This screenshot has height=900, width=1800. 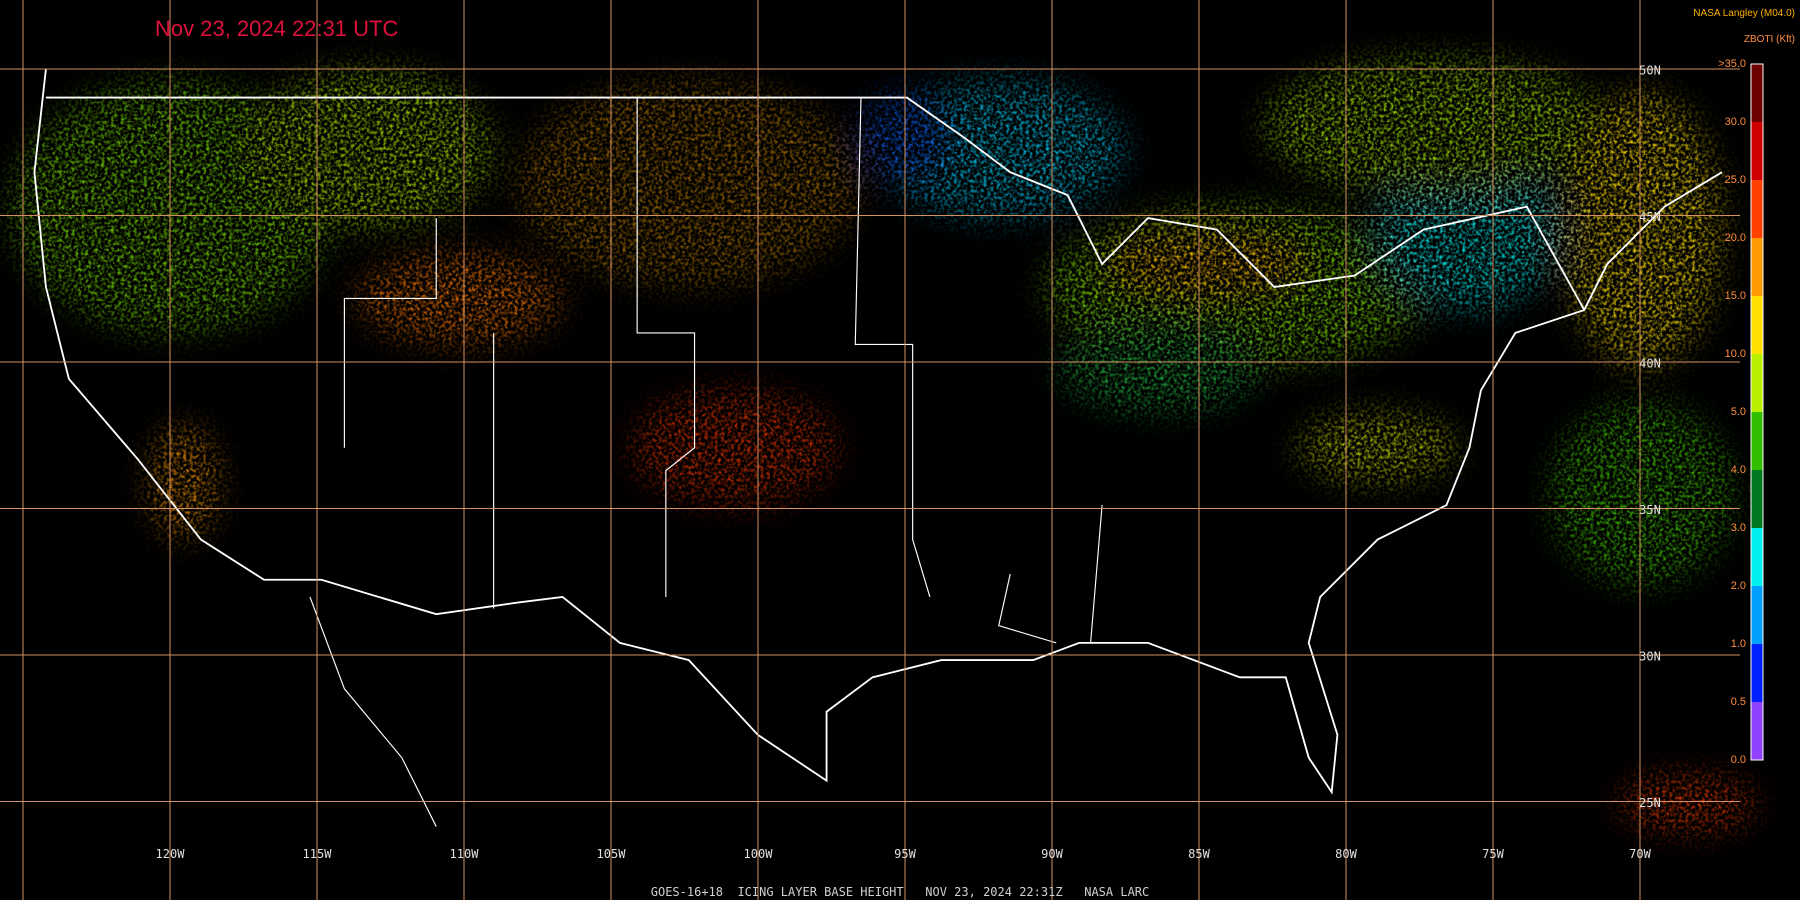 I want to click on latitude-label: 35N, so click(x=1650, y=510).